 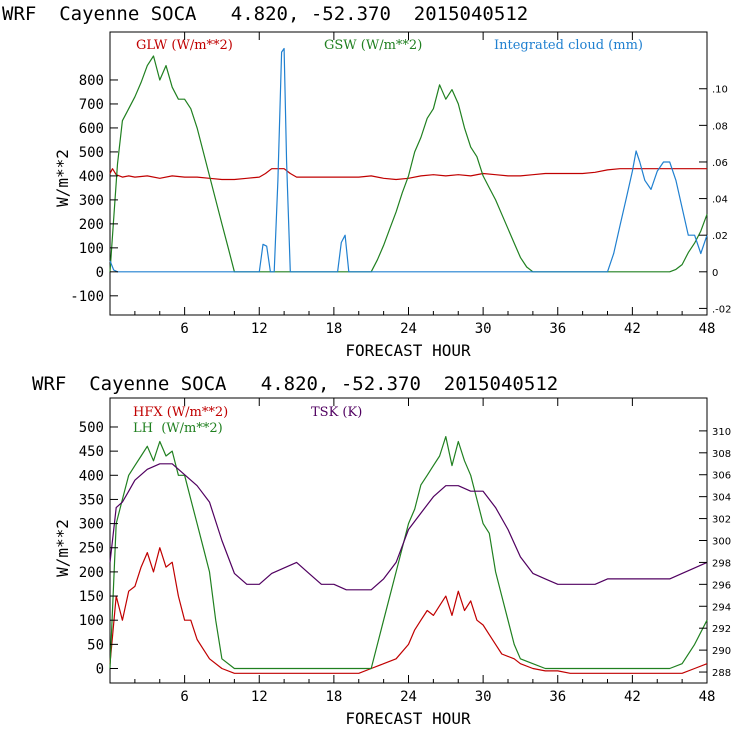 What do you see at coordinates (91, 129) in the screenshot?
I see `chart1-ytick-label-600: 600` at bounding box center [91, 129].